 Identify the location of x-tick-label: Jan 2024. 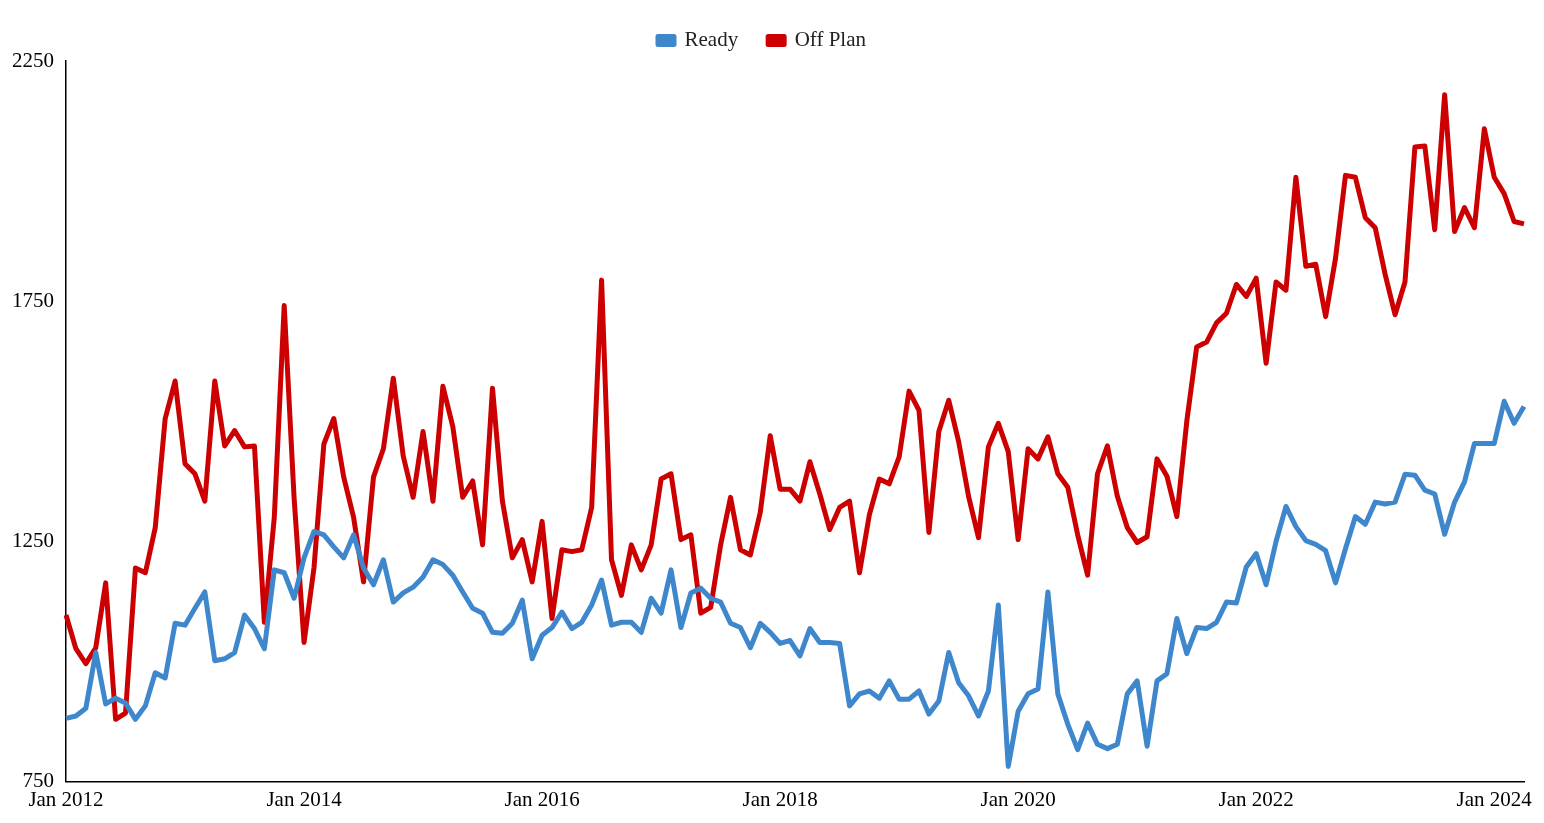
(1494, 798).